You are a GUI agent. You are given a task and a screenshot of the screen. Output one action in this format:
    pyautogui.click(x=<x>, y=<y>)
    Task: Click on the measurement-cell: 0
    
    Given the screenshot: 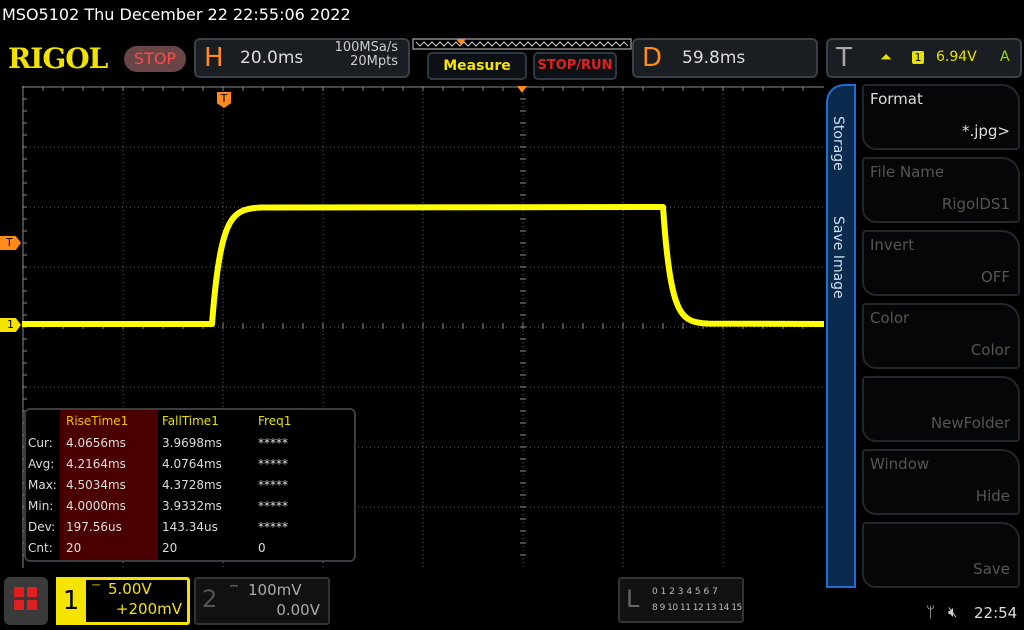 What is the action you would take?
    pyautogui.click(x=262, y=548)
    